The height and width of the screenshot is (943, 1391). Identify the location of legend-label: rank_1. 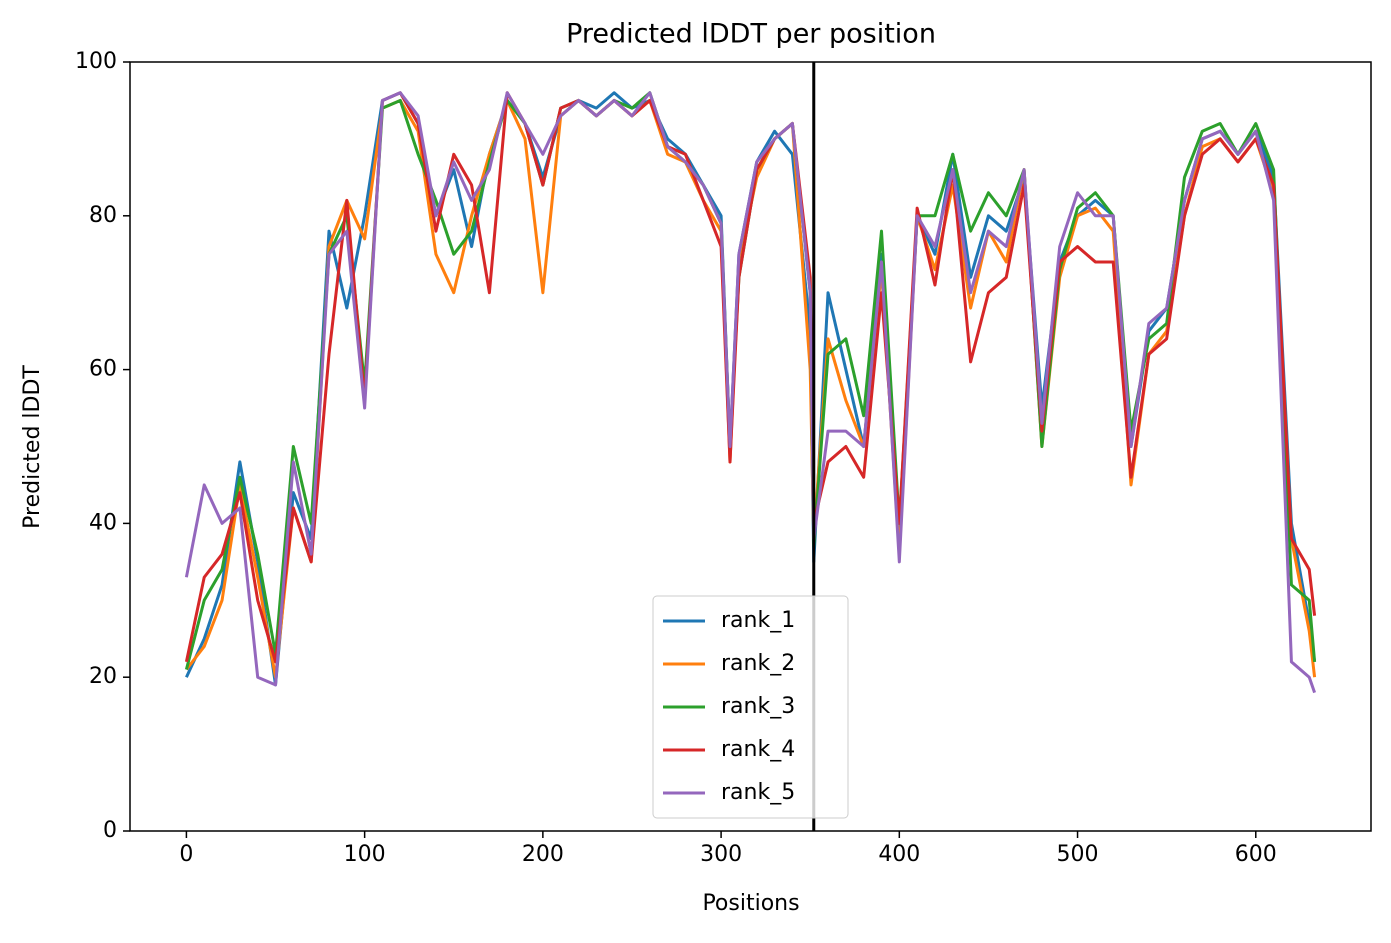
(758, 620).